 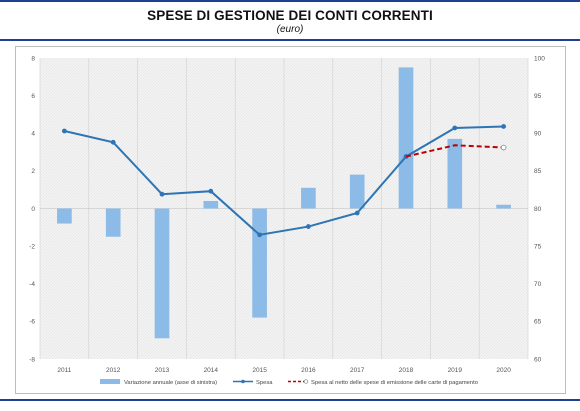 I want to click on x-tick-label: 2013, so click(x=162, y=370).